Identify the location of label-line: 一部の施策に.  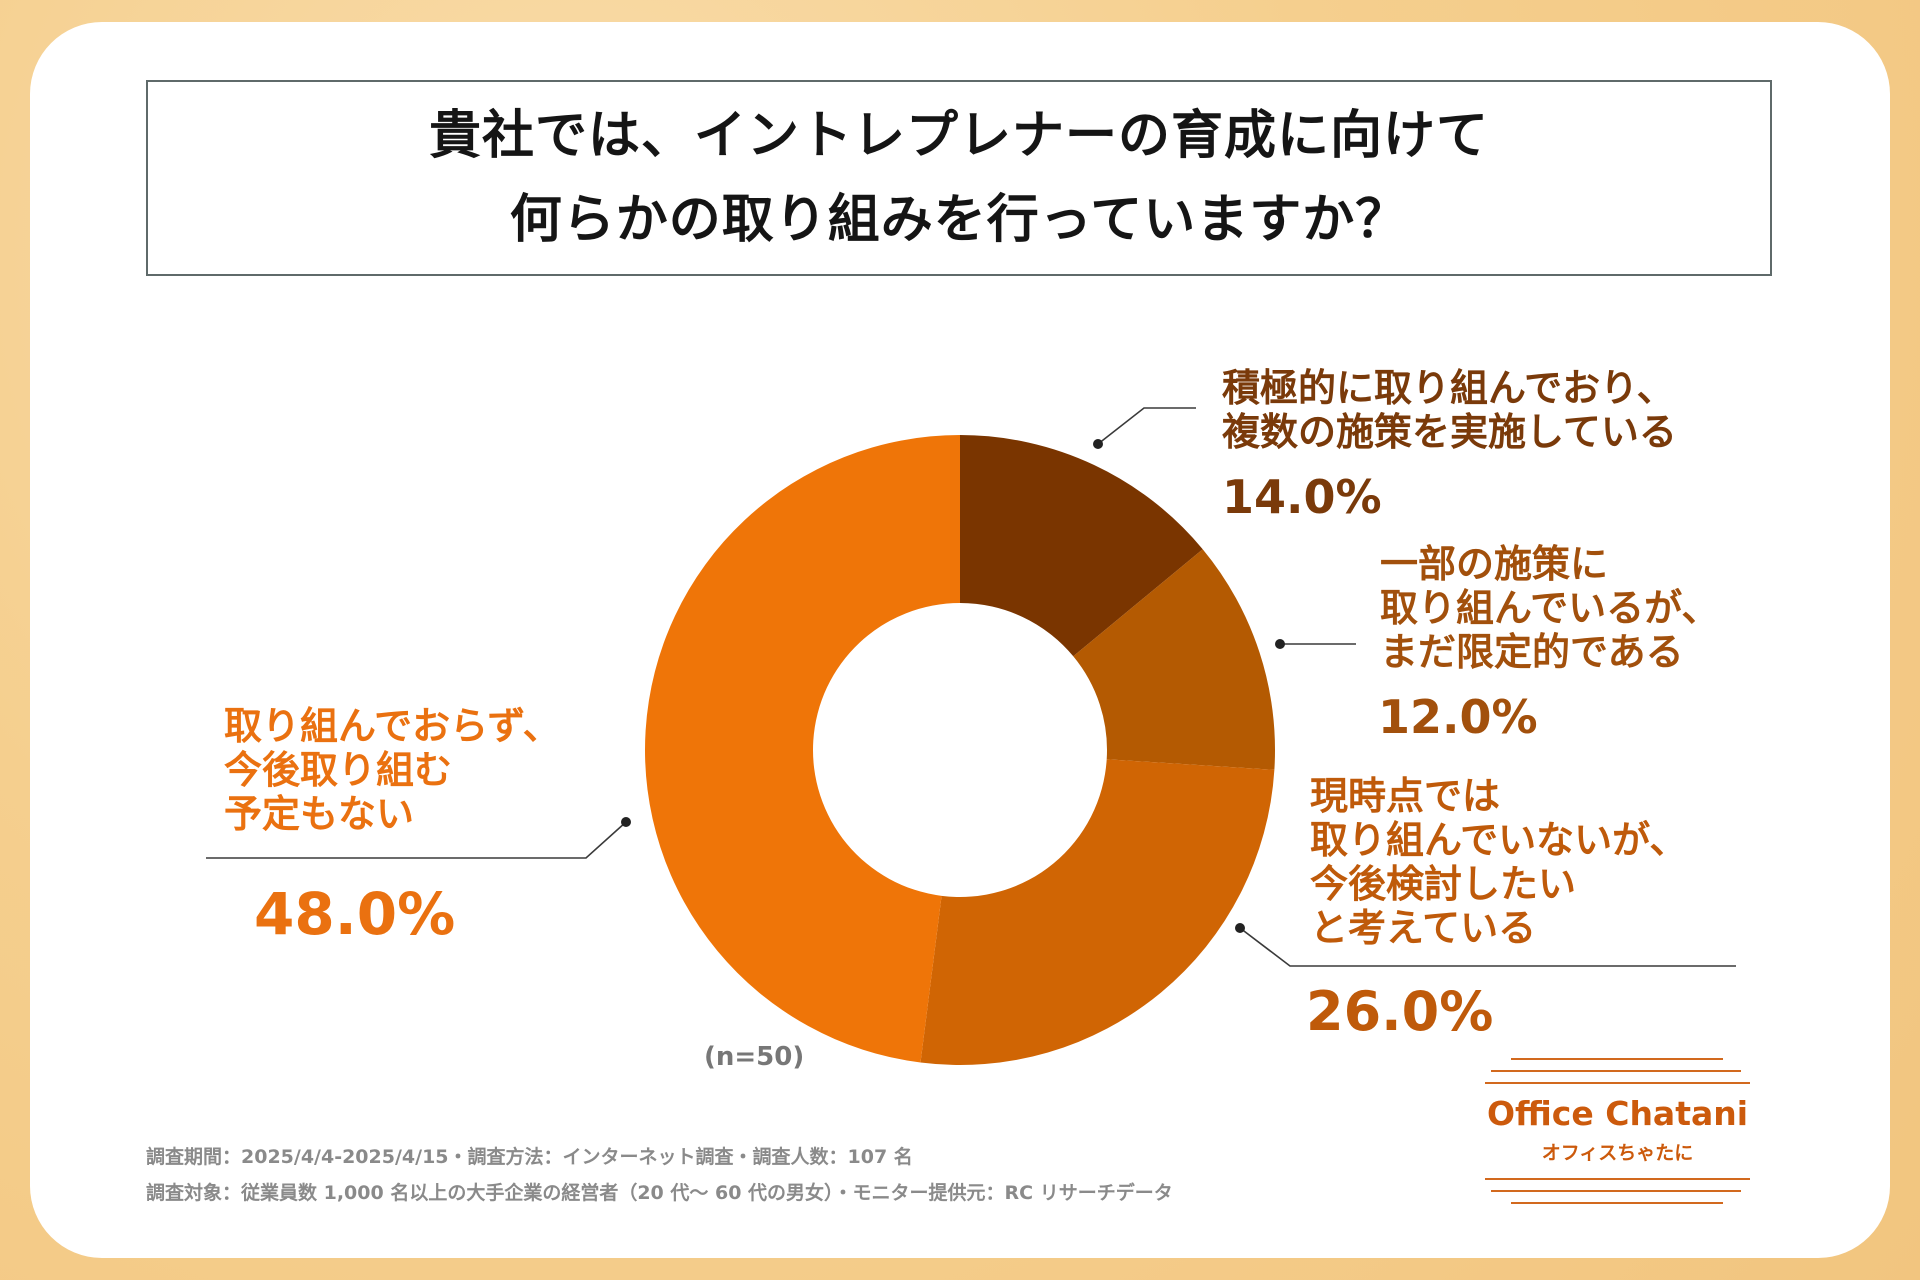
(1494, 564).